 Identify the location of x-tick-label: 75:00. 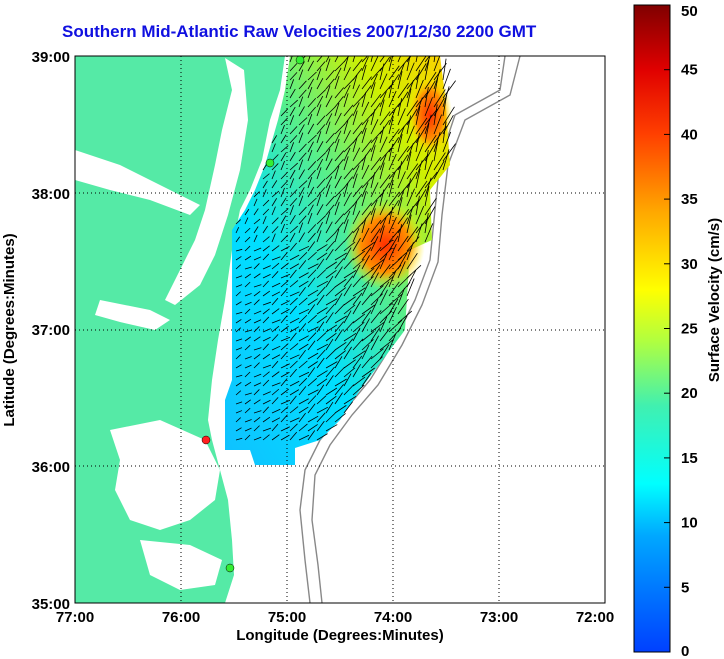
(287, 617).